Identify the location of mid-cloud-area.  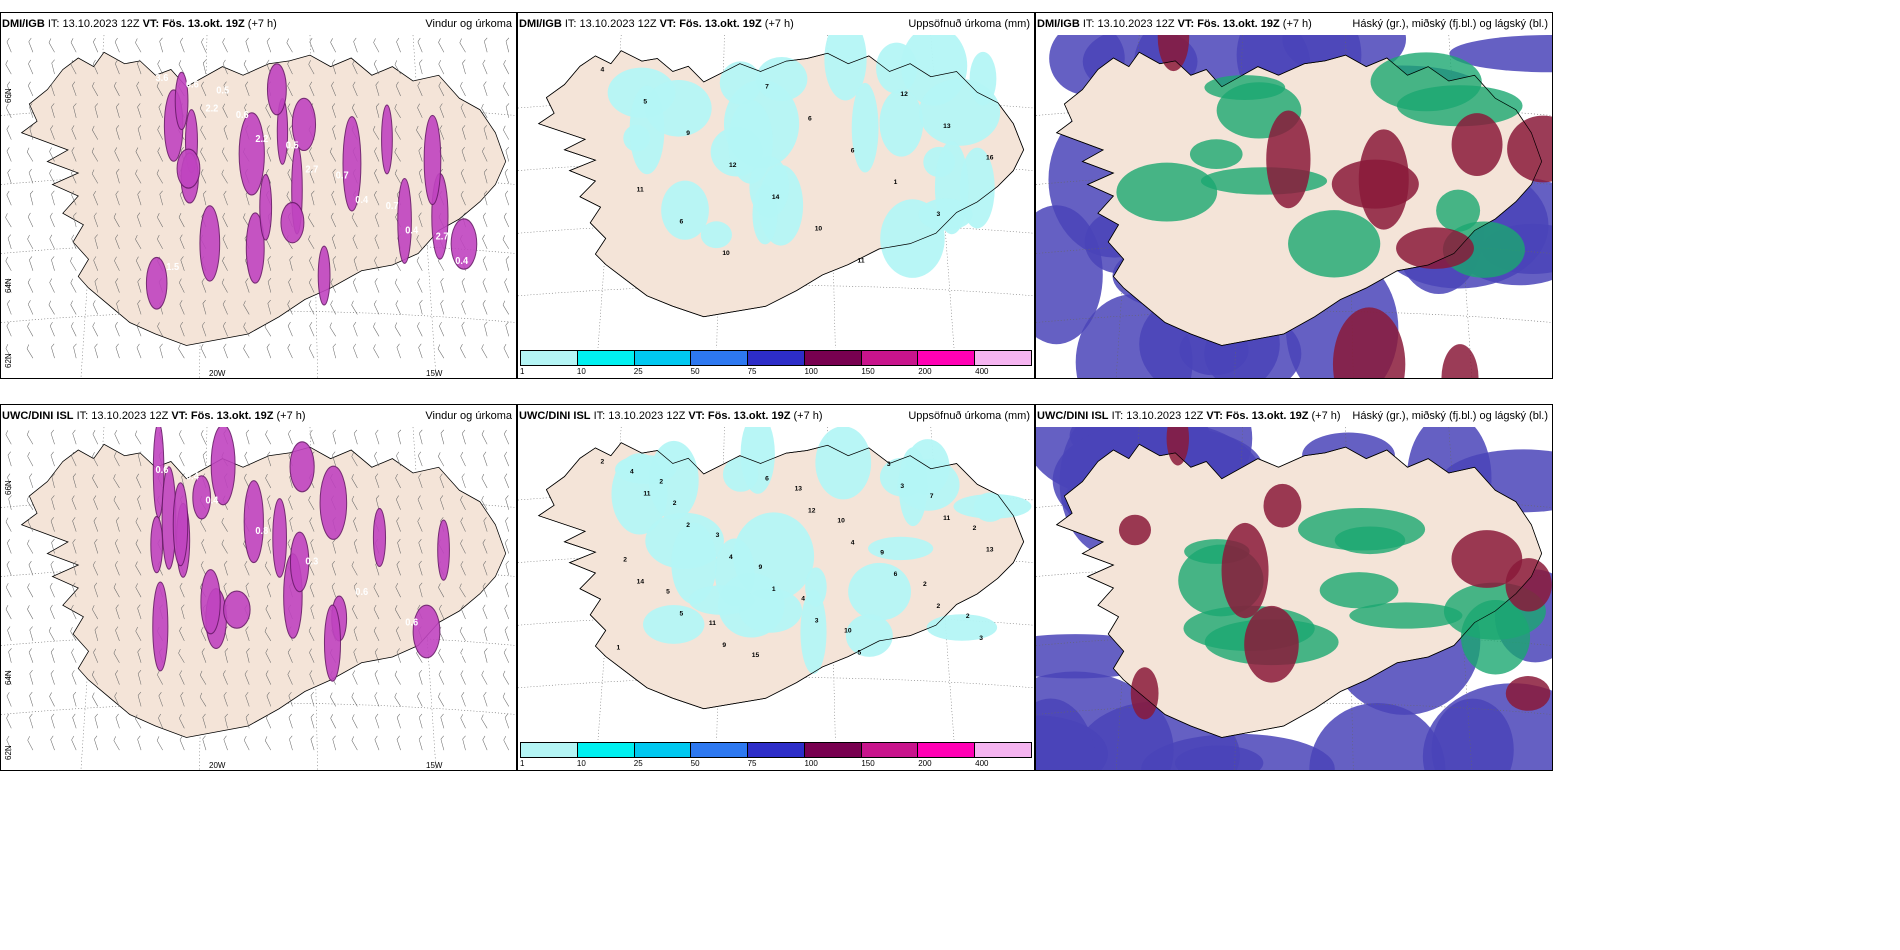
(1245, 87).